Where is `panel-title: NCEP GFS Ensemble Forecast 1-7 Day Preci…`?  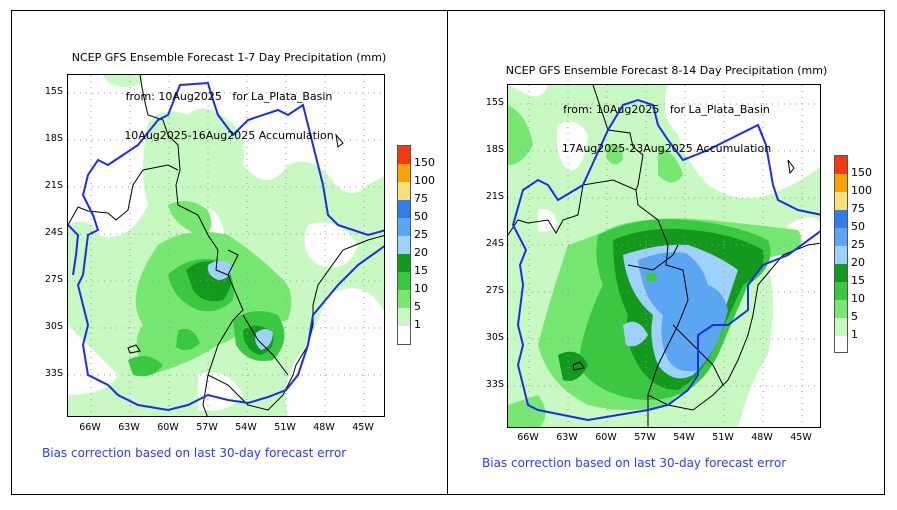
panel-title: NCEP GFS Ensemble Forecast 1-7 Day Preci… is located at coordinates (229, 96).